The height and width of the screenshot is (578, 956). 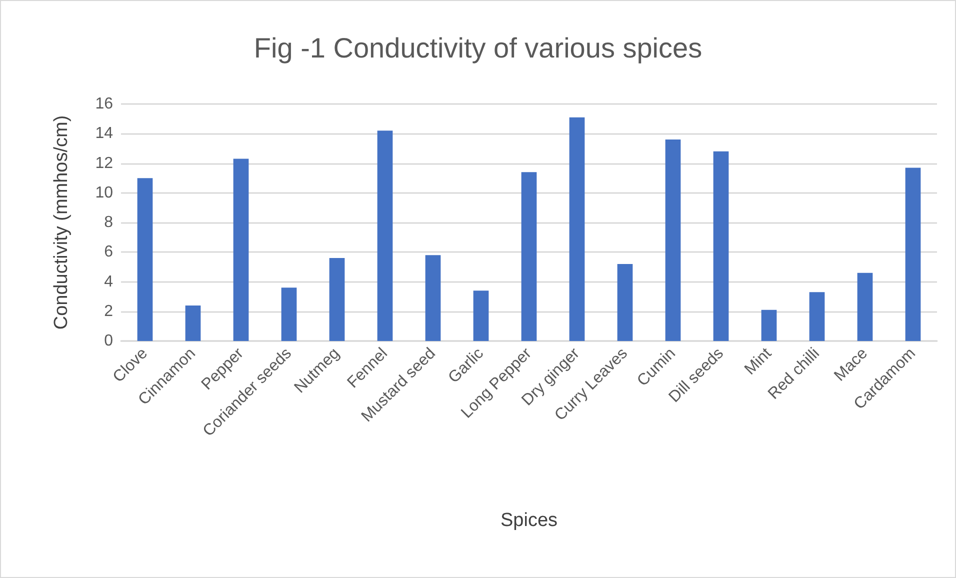 I want to click on x-tick-label: Mint, so click(x=759, y=361).